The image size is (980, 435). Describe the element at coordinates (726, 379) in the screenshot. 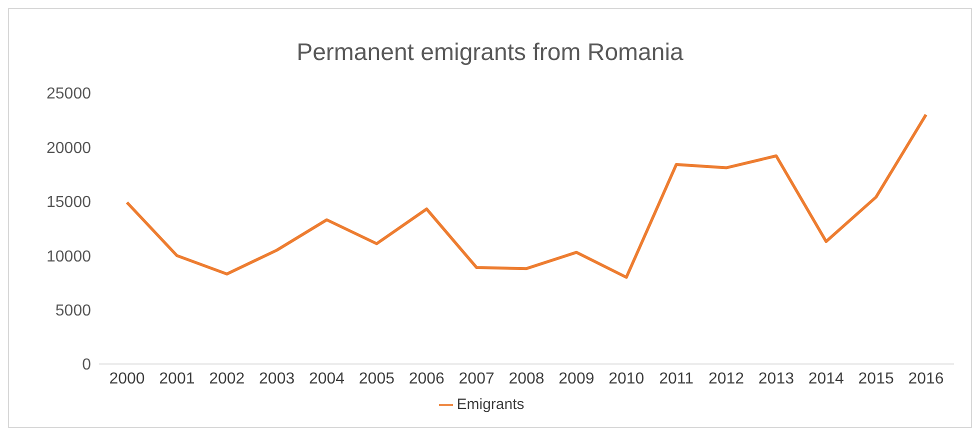

I see `x-tick-label: 2012` at that location.